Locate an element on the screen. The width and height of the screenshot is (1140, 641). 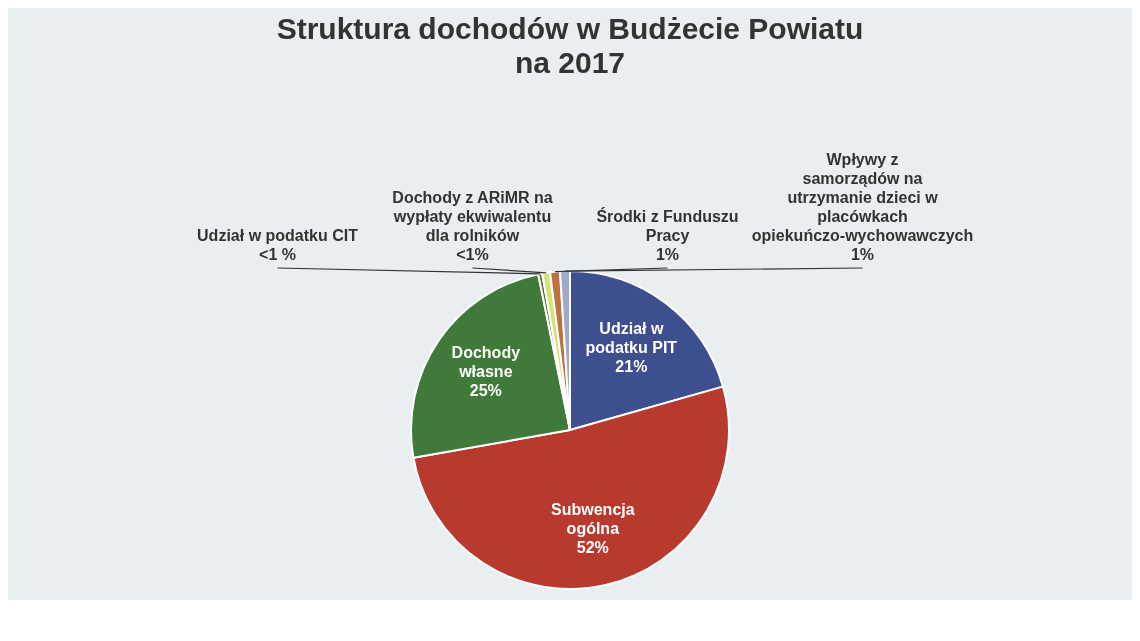
slice-label: Wpływy z samorządów na utrzymanie dzieci w placówkach opiekuńczo-wychowawczych is located at coordinates (862, 198).